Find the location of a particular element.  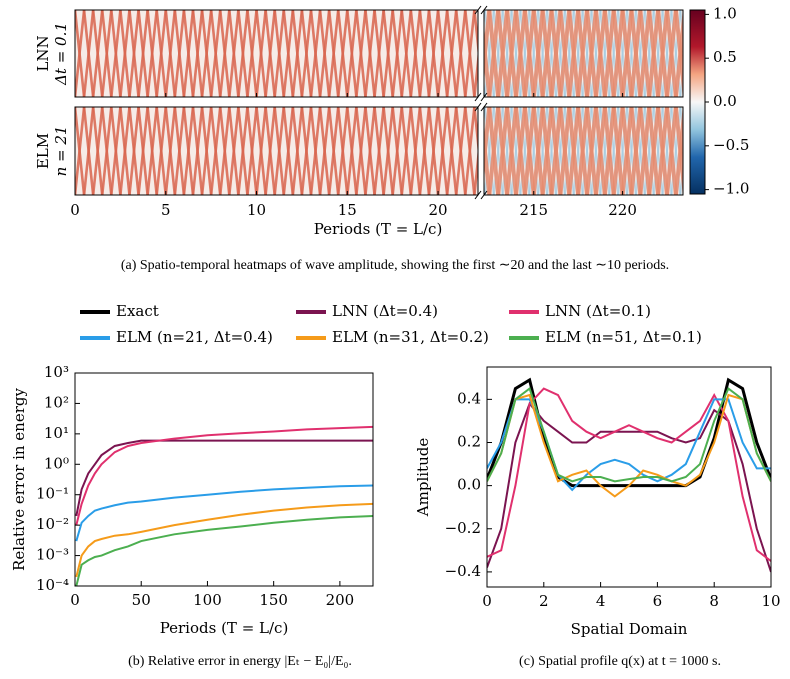

y-tick-label: 10³ is located at coordinates (56, 372).